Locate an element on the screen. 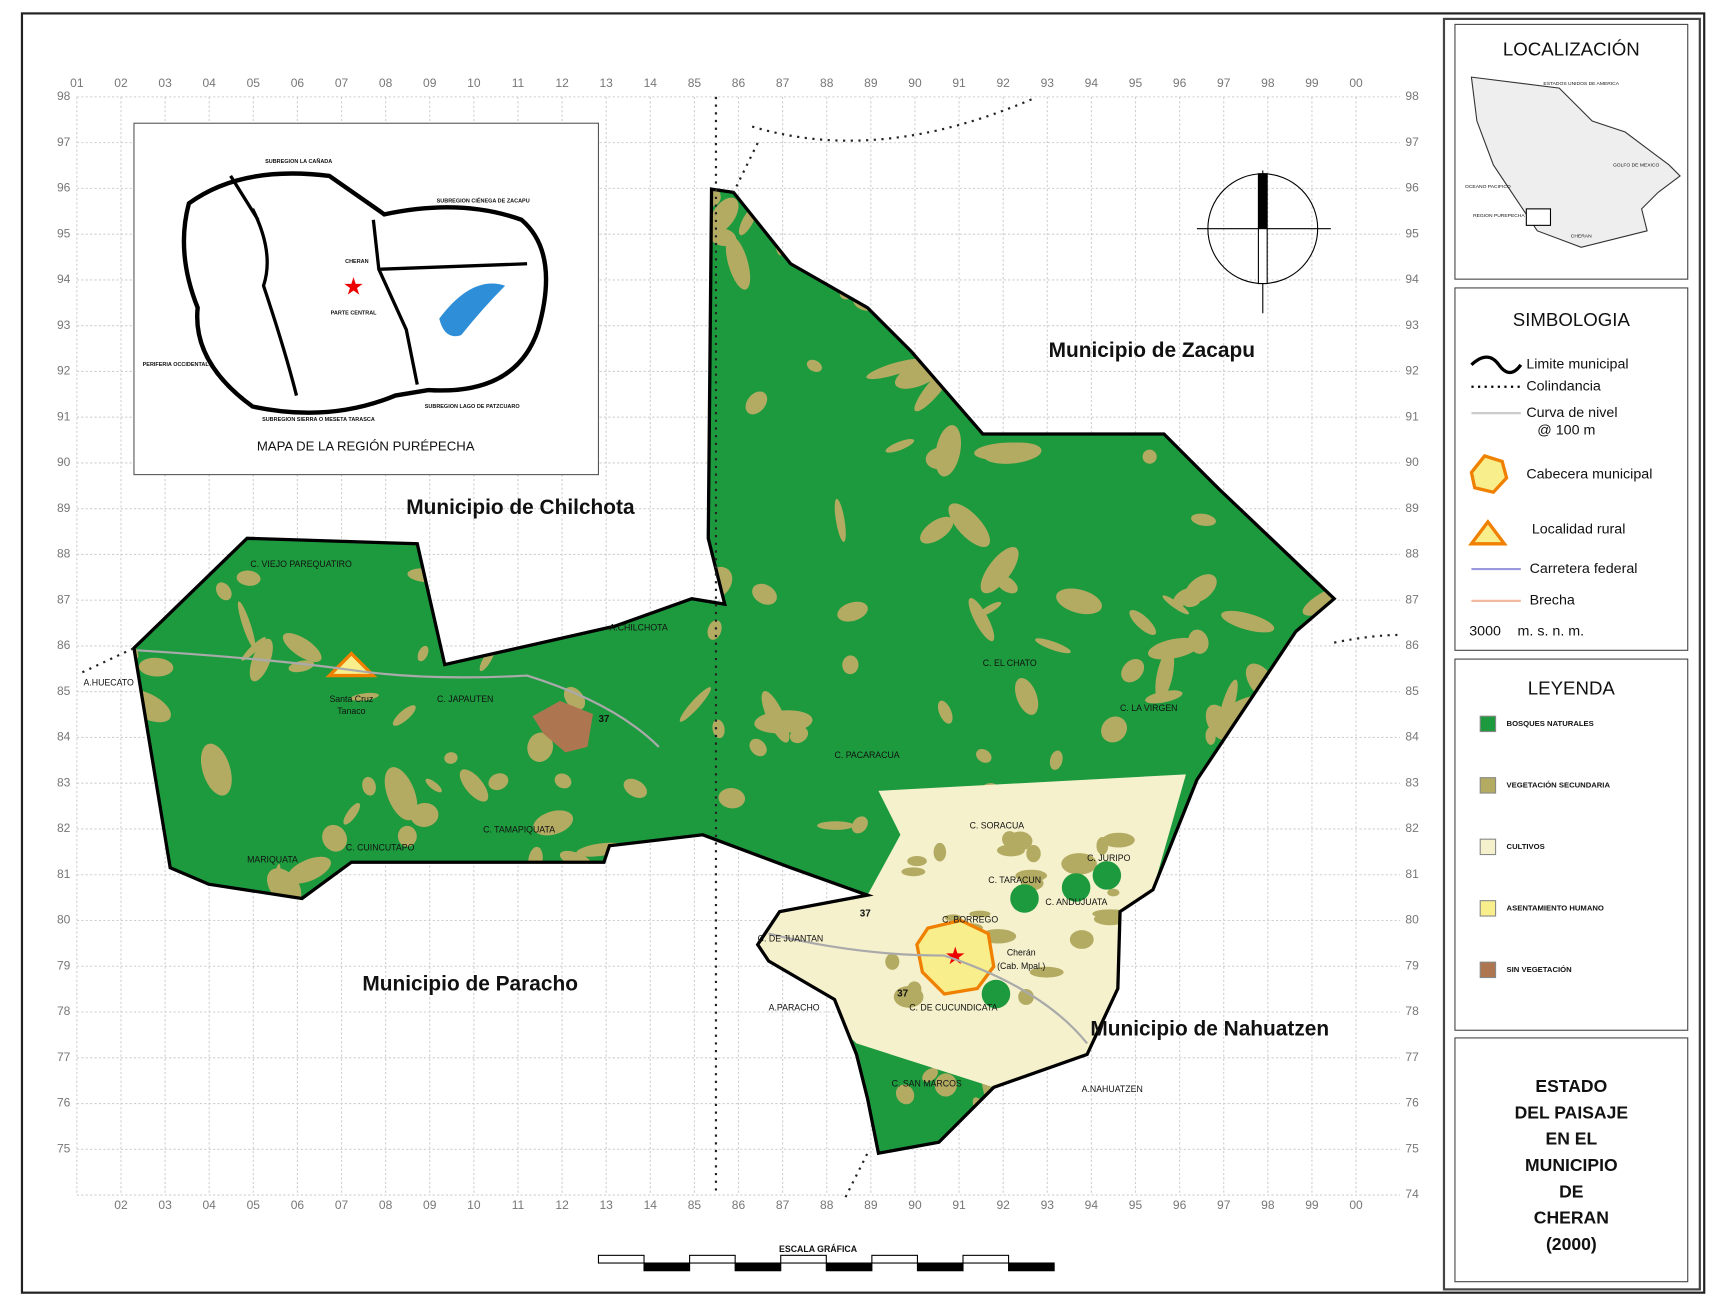  forest-patch is located at coordinates (1076, 887).